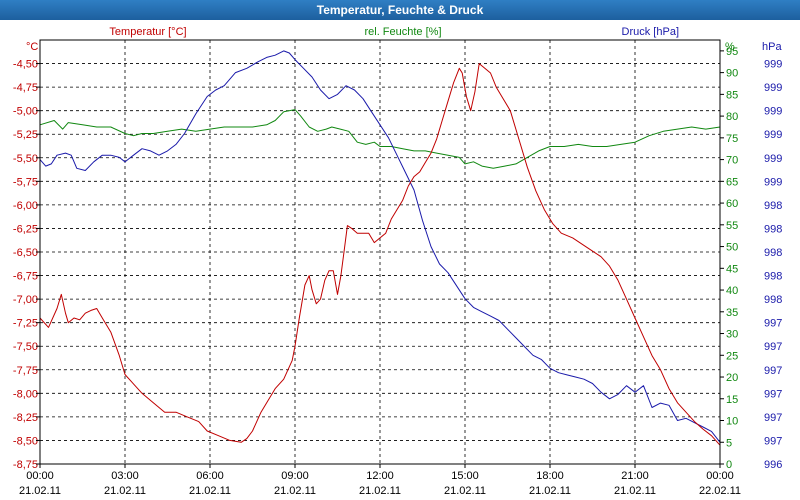  What do you see at coordinates (147, 32) in the screenshot?
I see `temperature-label: Temperatur [°C]` at bounding box center [147, 32].